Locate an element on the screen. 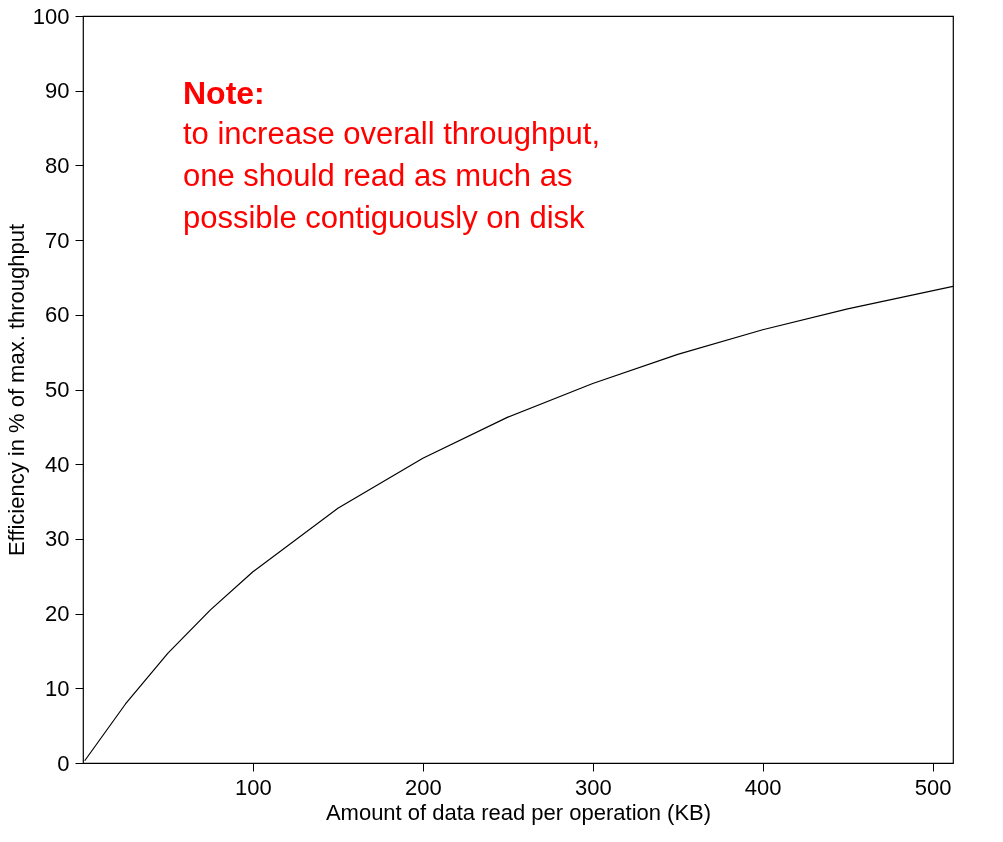 The width and height of the screenshot is (1003, 842). y-tick-label: 20 is located at coordinates (57, 614).